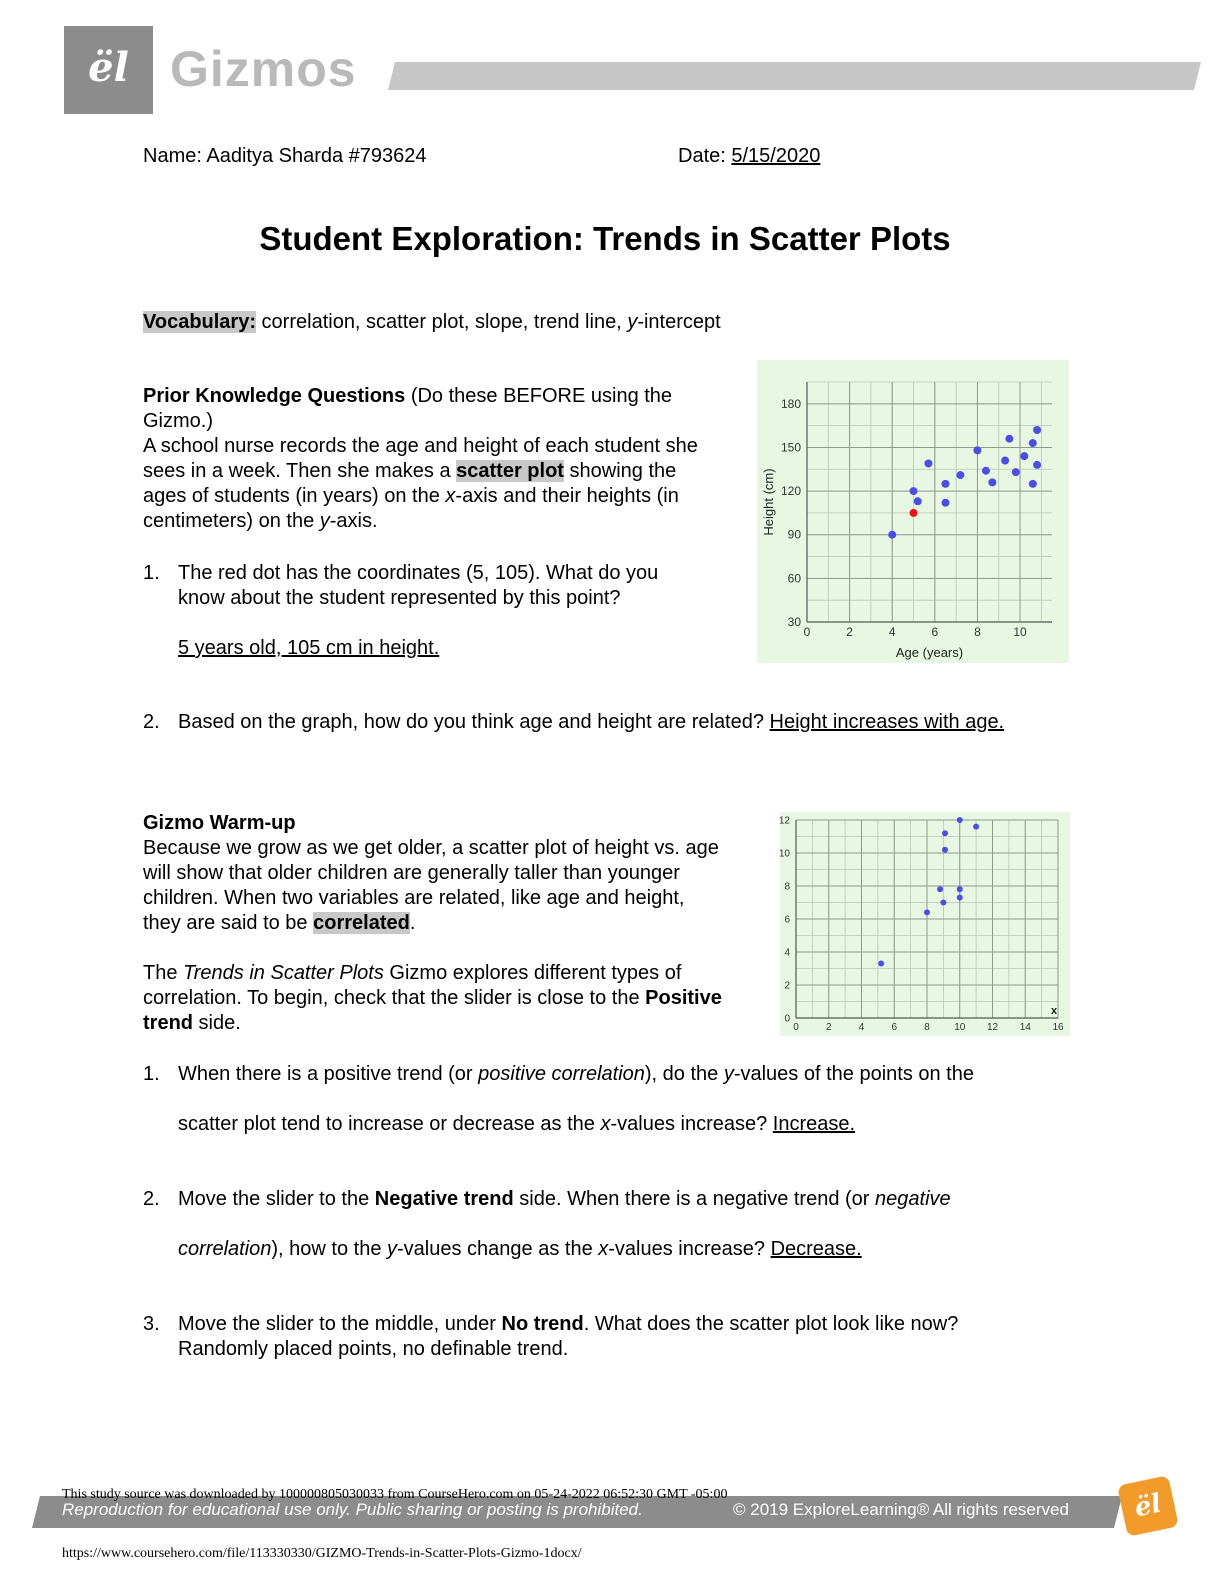 The image size is (1224, 1584). What do you see at coordinates (316, 156) in the screenshot?
I see `name-value: Aaditya Sharda #793624` at bounding box center [316, 156].